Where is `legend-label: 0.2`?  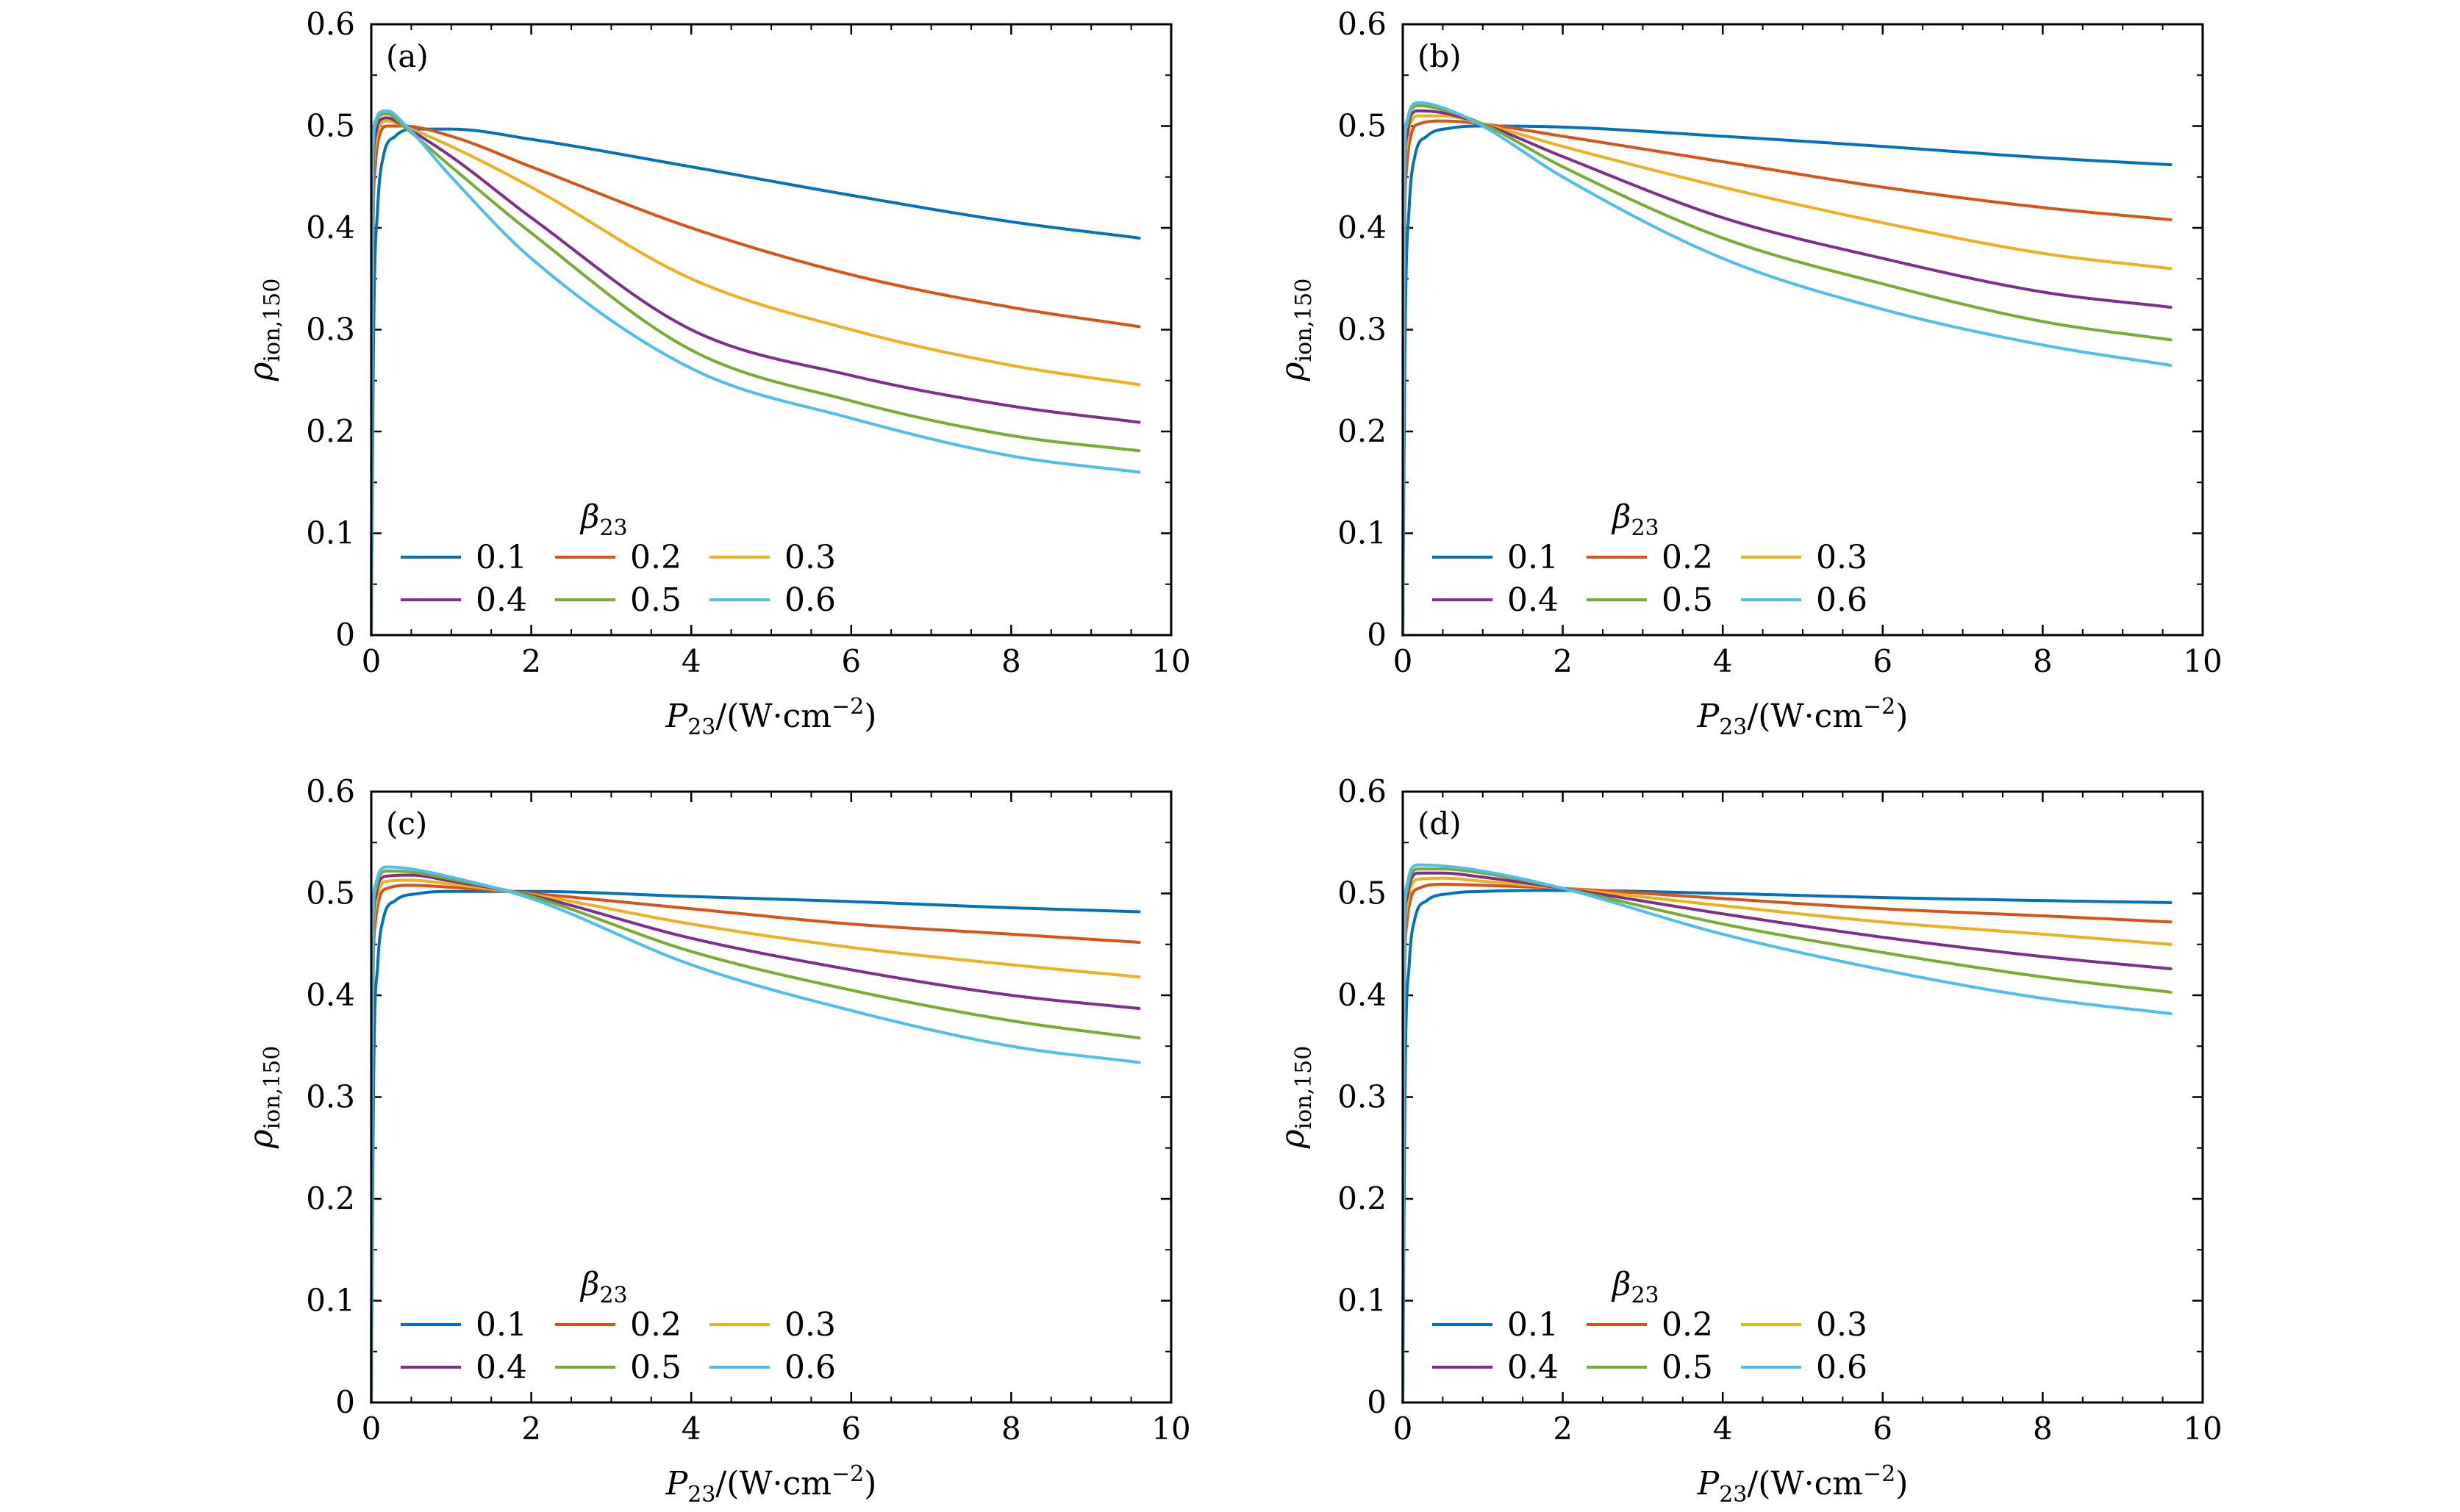
legend-label: 0.2 is located at coordinates (656, 1325).